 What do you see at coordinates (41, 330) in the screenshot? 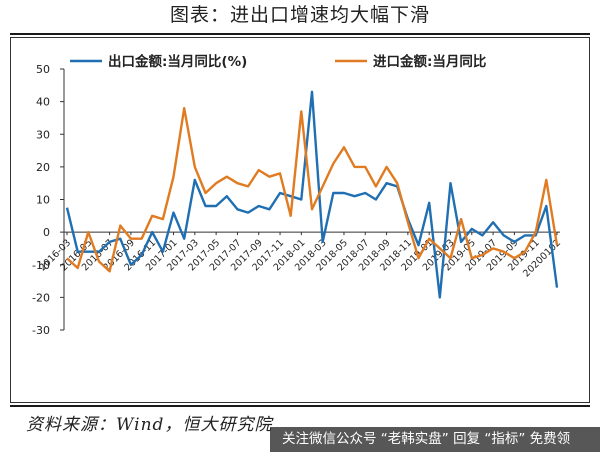
I see `y-tick-label: -30` at bounding box center [41, 330].